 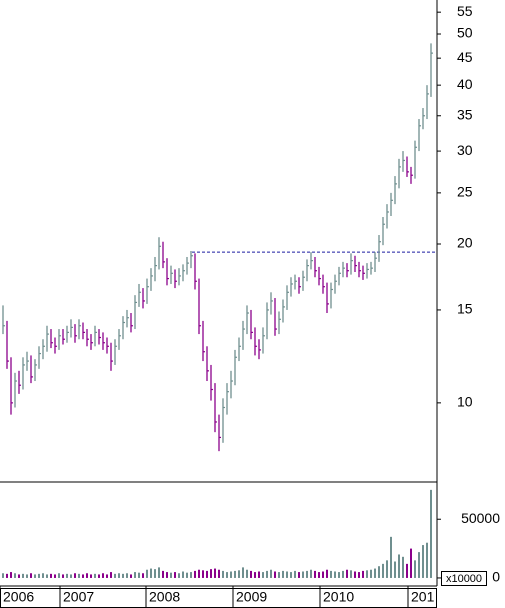 What do you see at coordinates (465, 243) in the screenshot?
I see `y-tick-label: 20` at bounding box center [465, 243].